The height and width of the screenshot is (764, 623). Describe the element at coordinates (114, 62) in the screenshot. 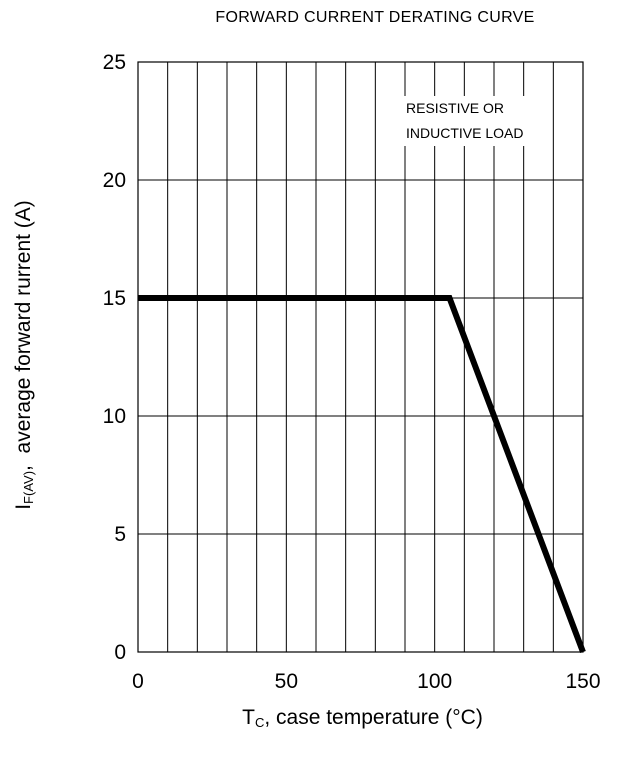

I see `y-tick-label: 25` at that location.